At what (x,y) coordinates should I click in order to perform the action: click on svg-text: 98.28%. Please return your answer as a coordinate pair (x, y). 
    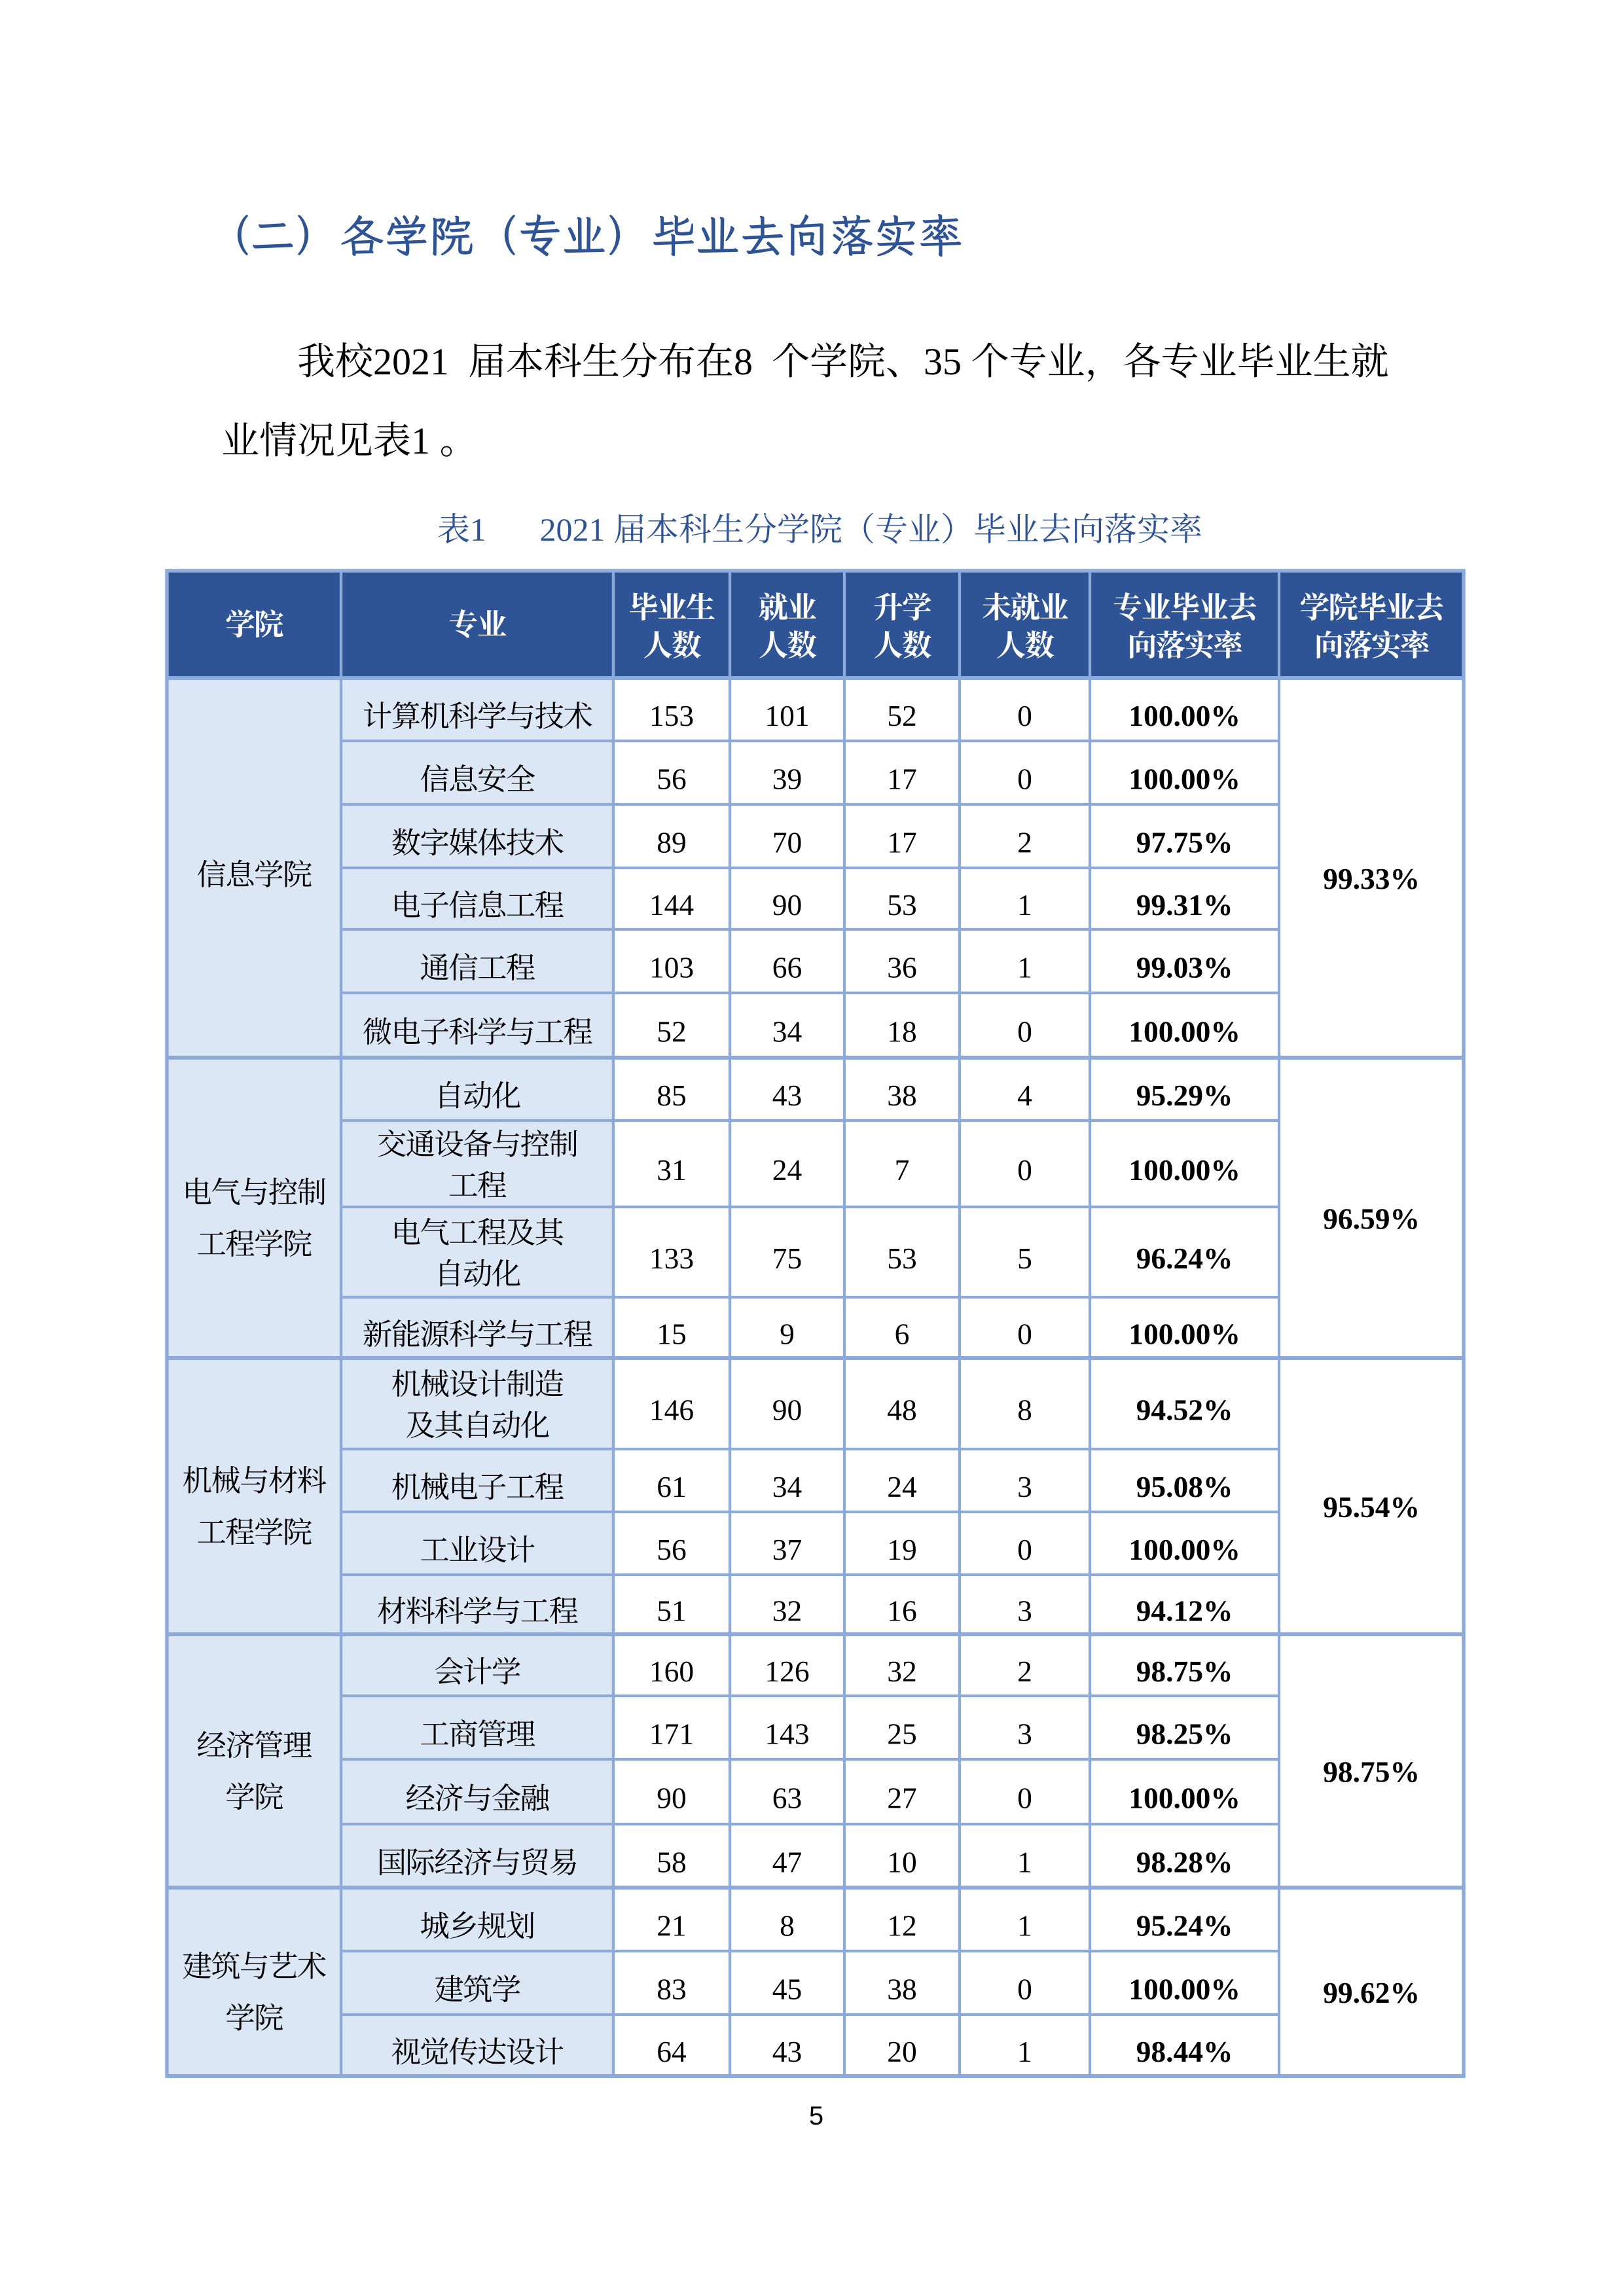
    Looking at the image, I should click on (1184, 1862).